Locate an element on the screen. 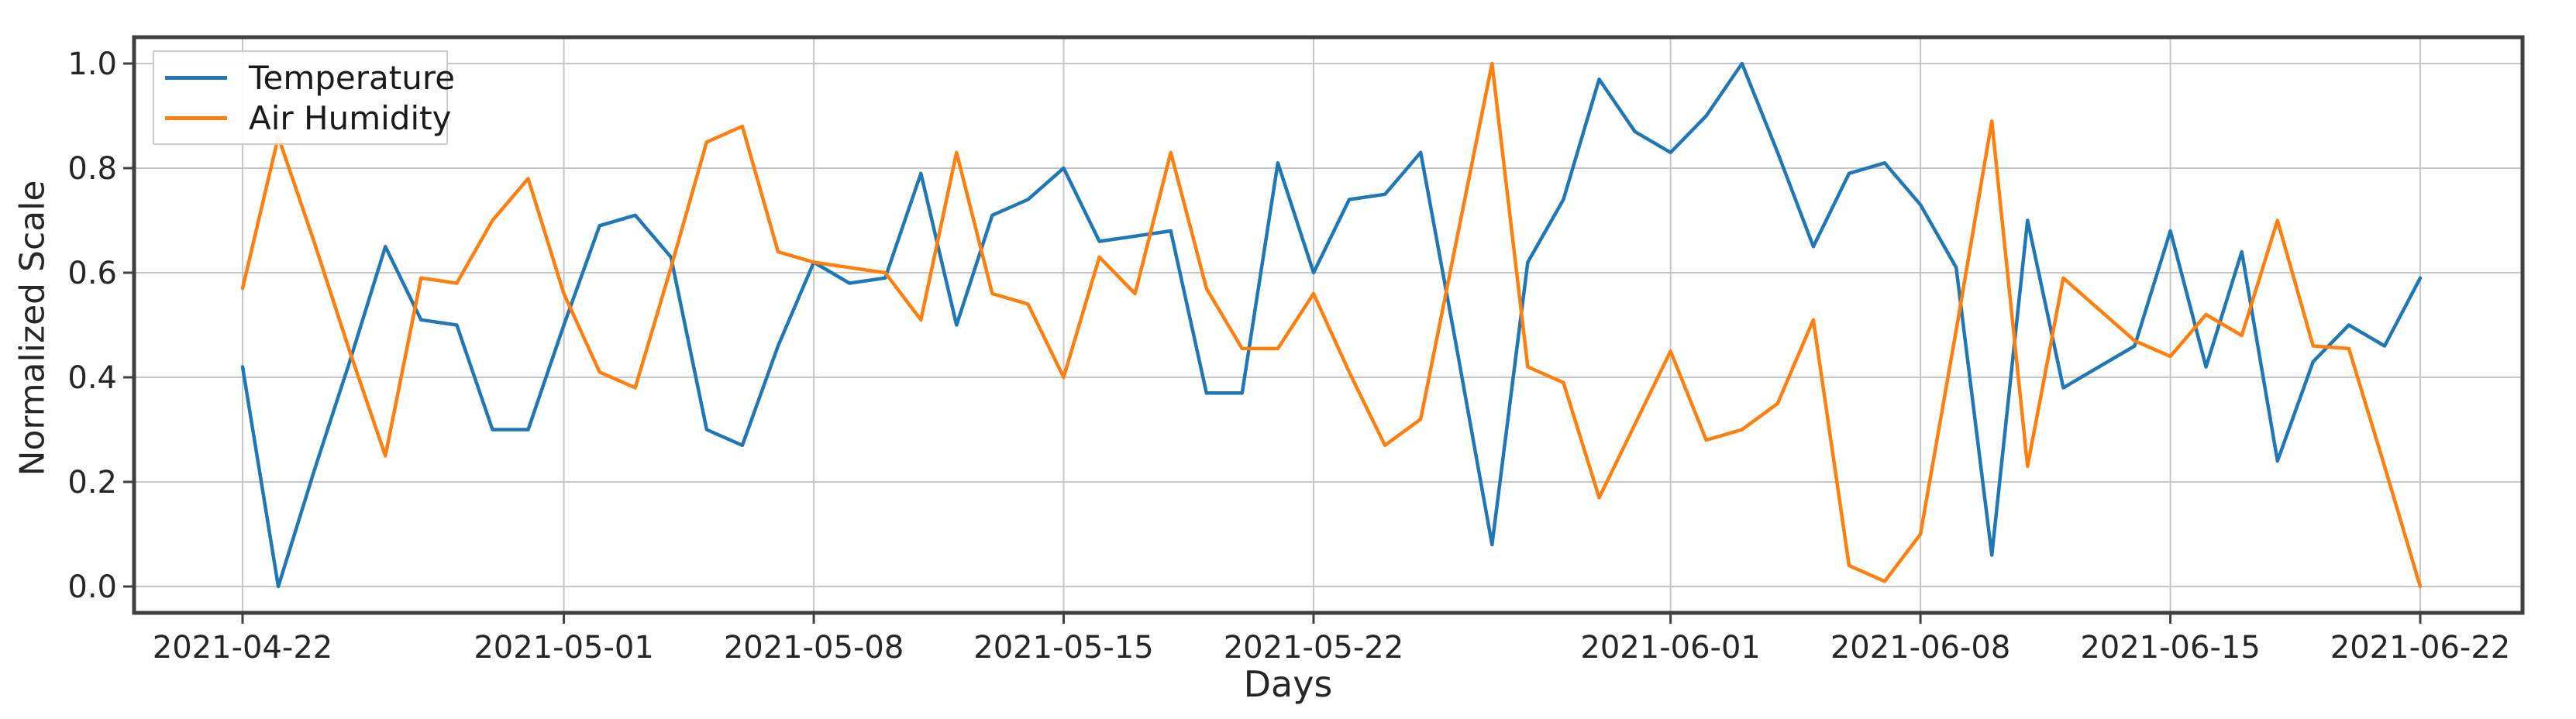  y-axis-title: Normalized Scale is located at coordinates (32, 328).